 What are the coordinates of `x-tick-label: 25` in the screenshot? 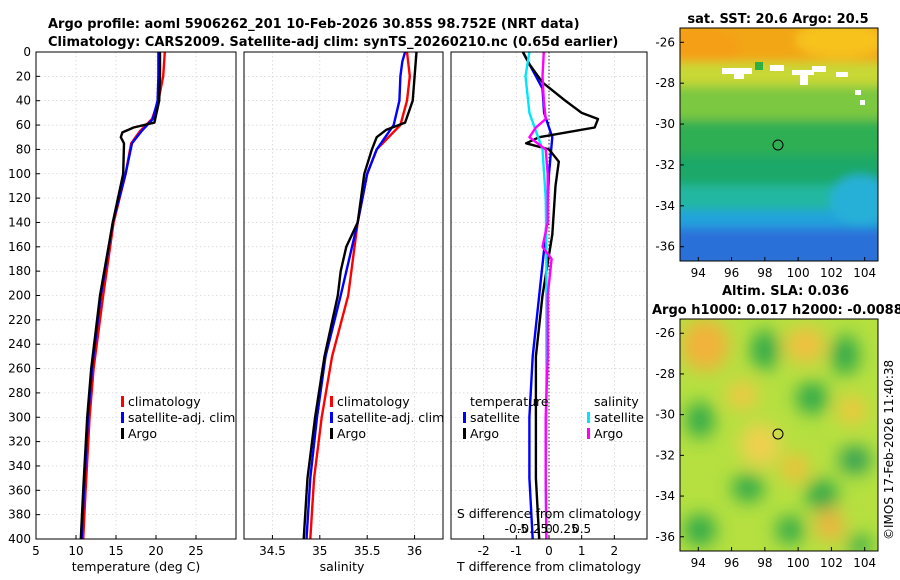 It's located at (195, 551).